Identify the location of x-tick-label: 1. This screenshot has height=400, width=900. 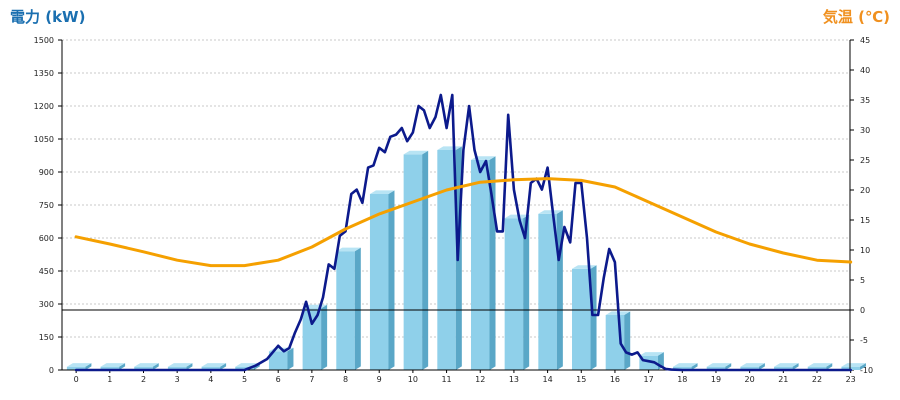
(109, 379).